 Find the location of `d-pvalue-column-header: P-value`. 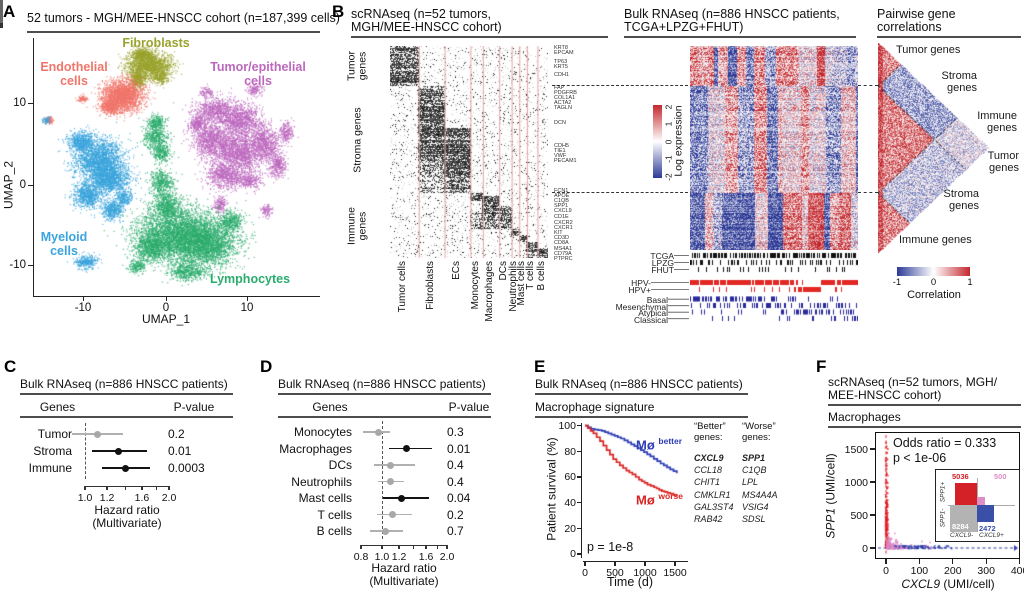

d-pvalue-column-header: P-value is located at coordinates (469, 407).